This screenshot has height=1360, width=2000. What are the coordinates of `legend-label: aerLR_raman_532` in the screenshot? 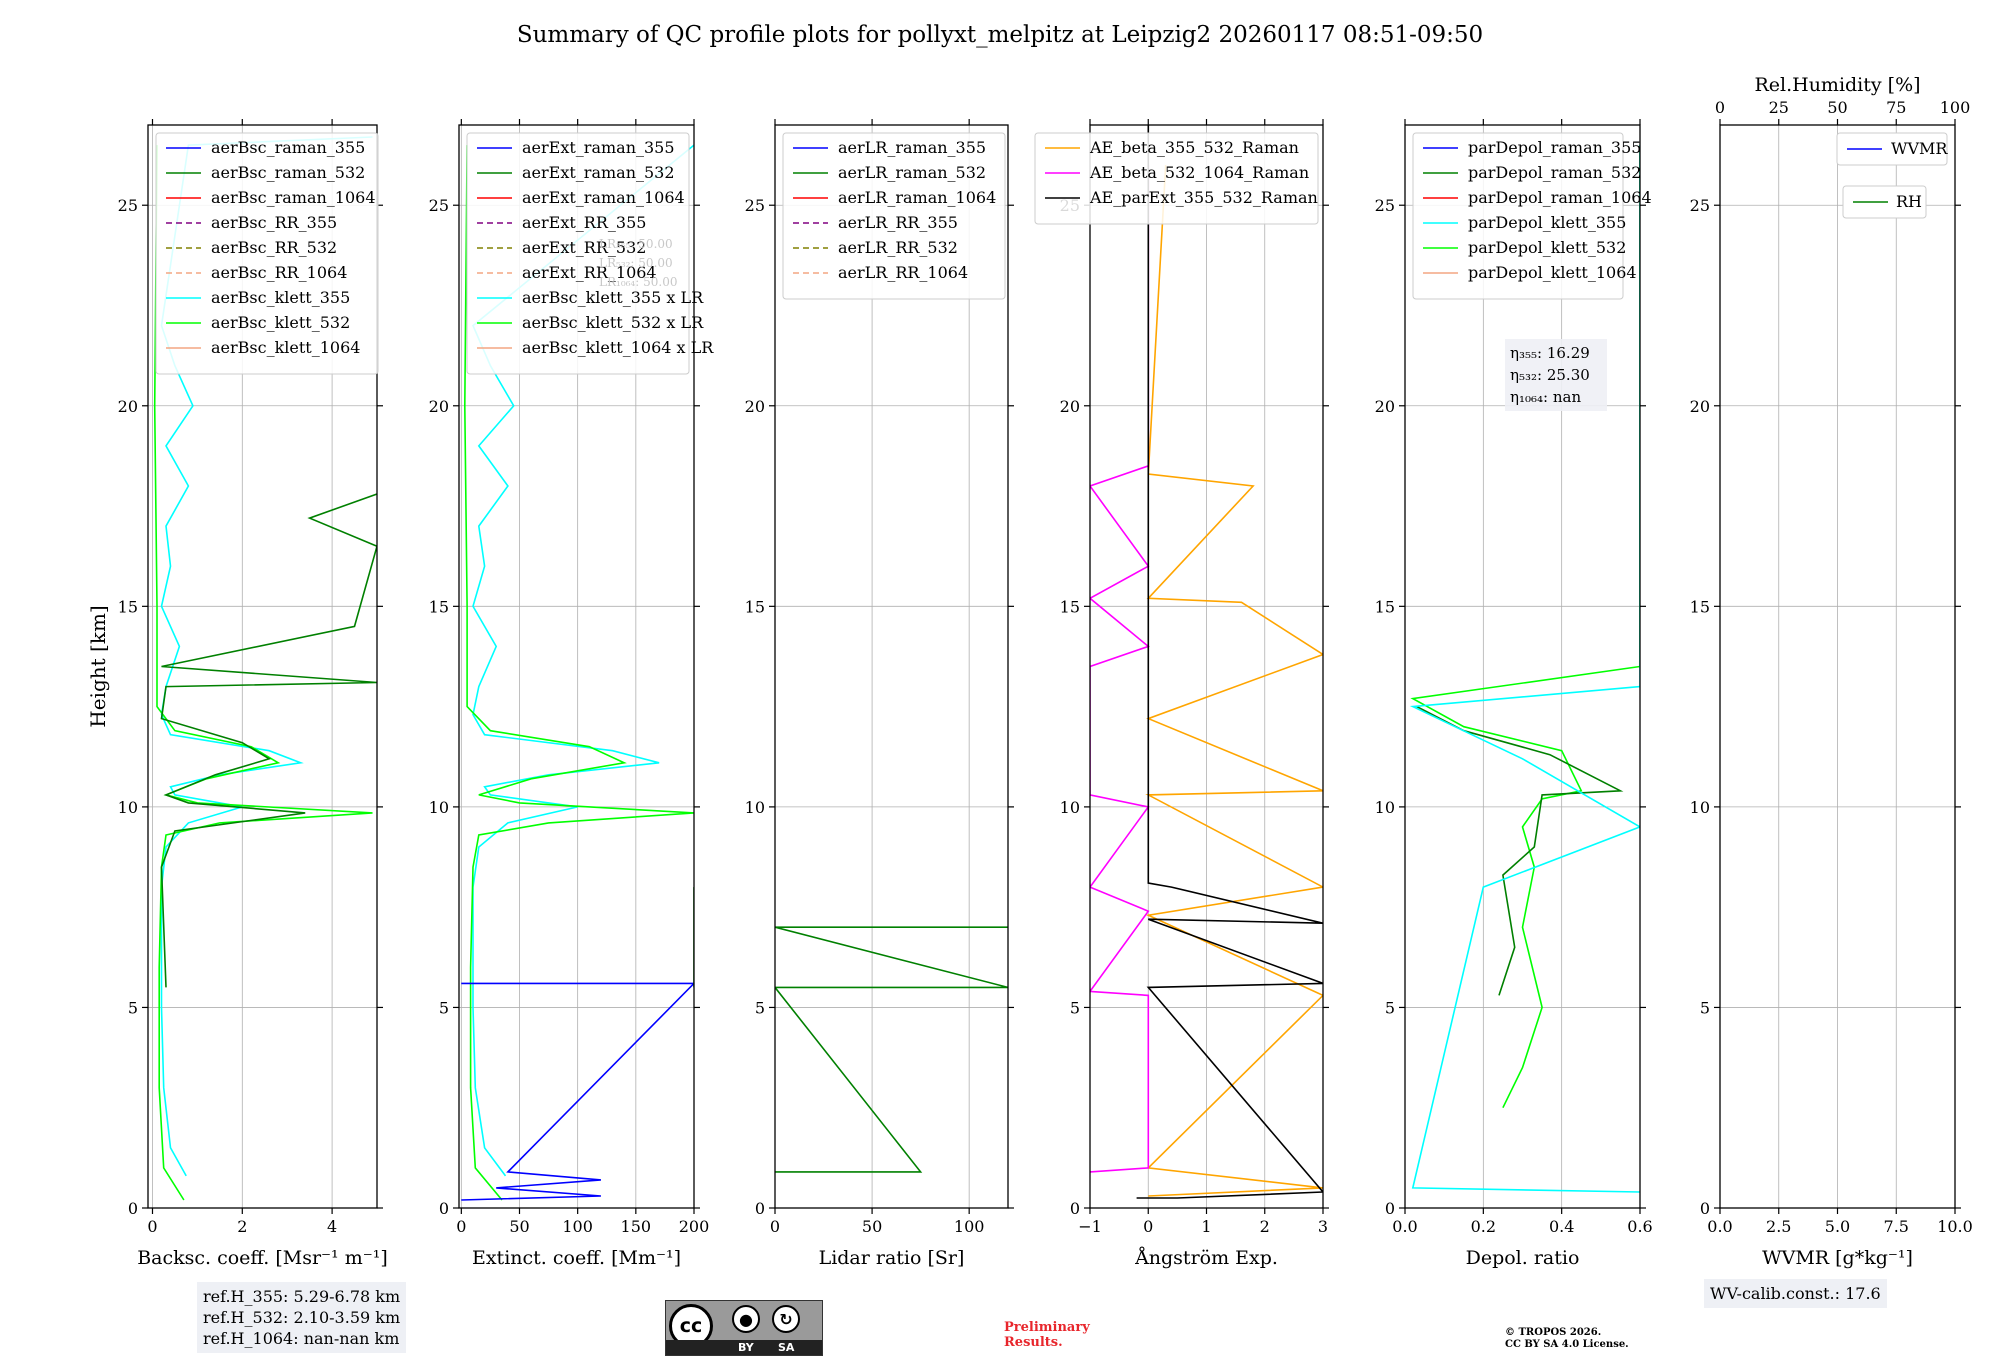 It's located at (912, 172).